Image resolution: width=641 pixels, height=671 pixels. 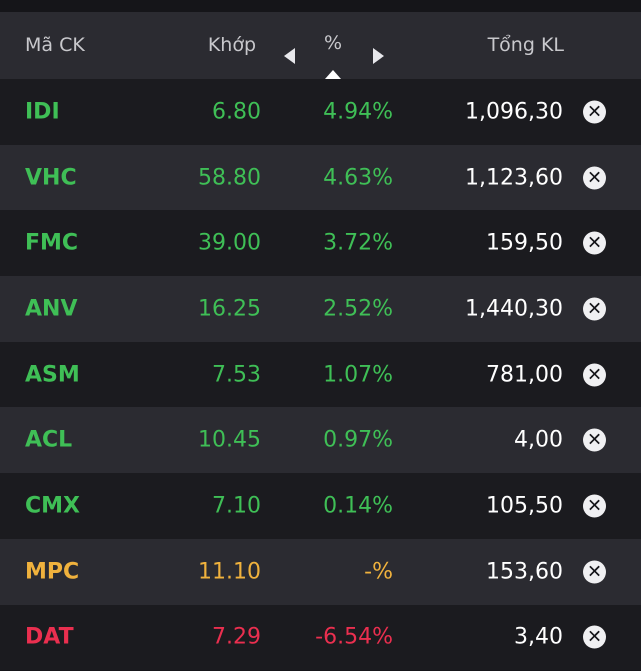 I want to click on table-row: ANV 16.25 2.52% 1,440,30 ✕, so click(x=320, y=309).